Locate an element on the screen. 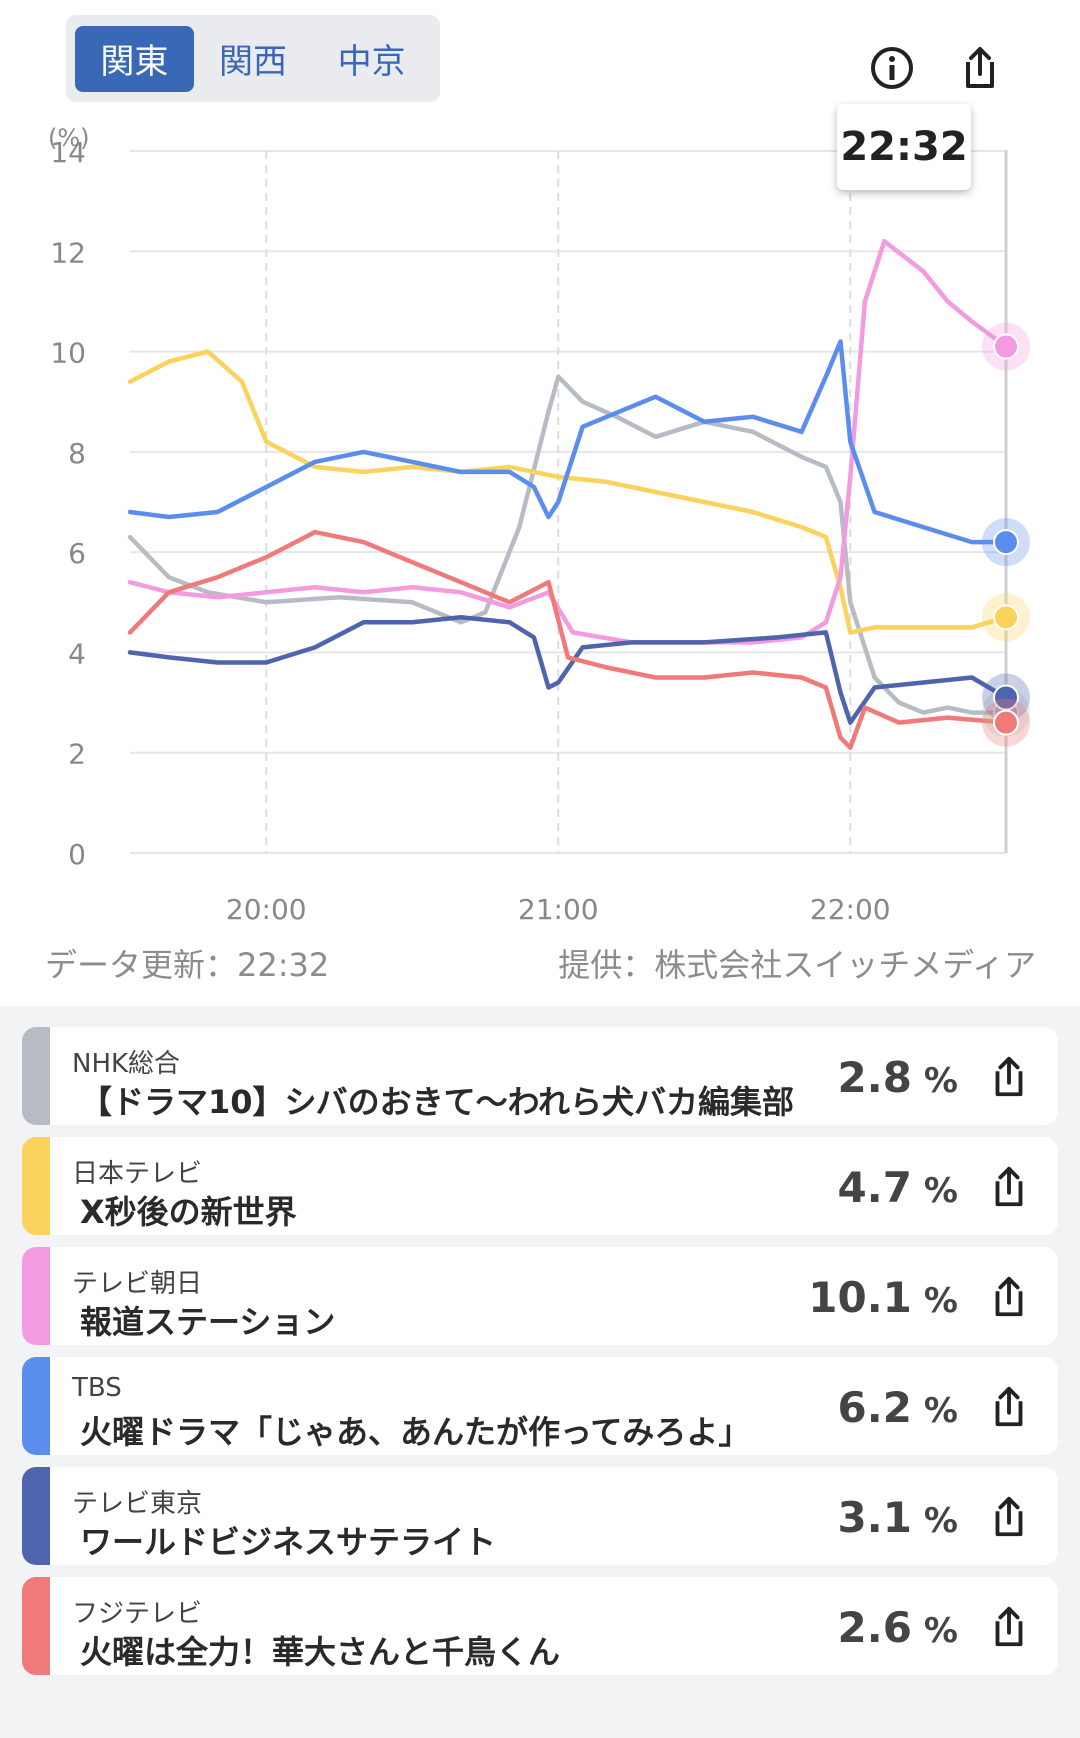  program-title: 報道ステーション is located at coordinates (208, 1322).